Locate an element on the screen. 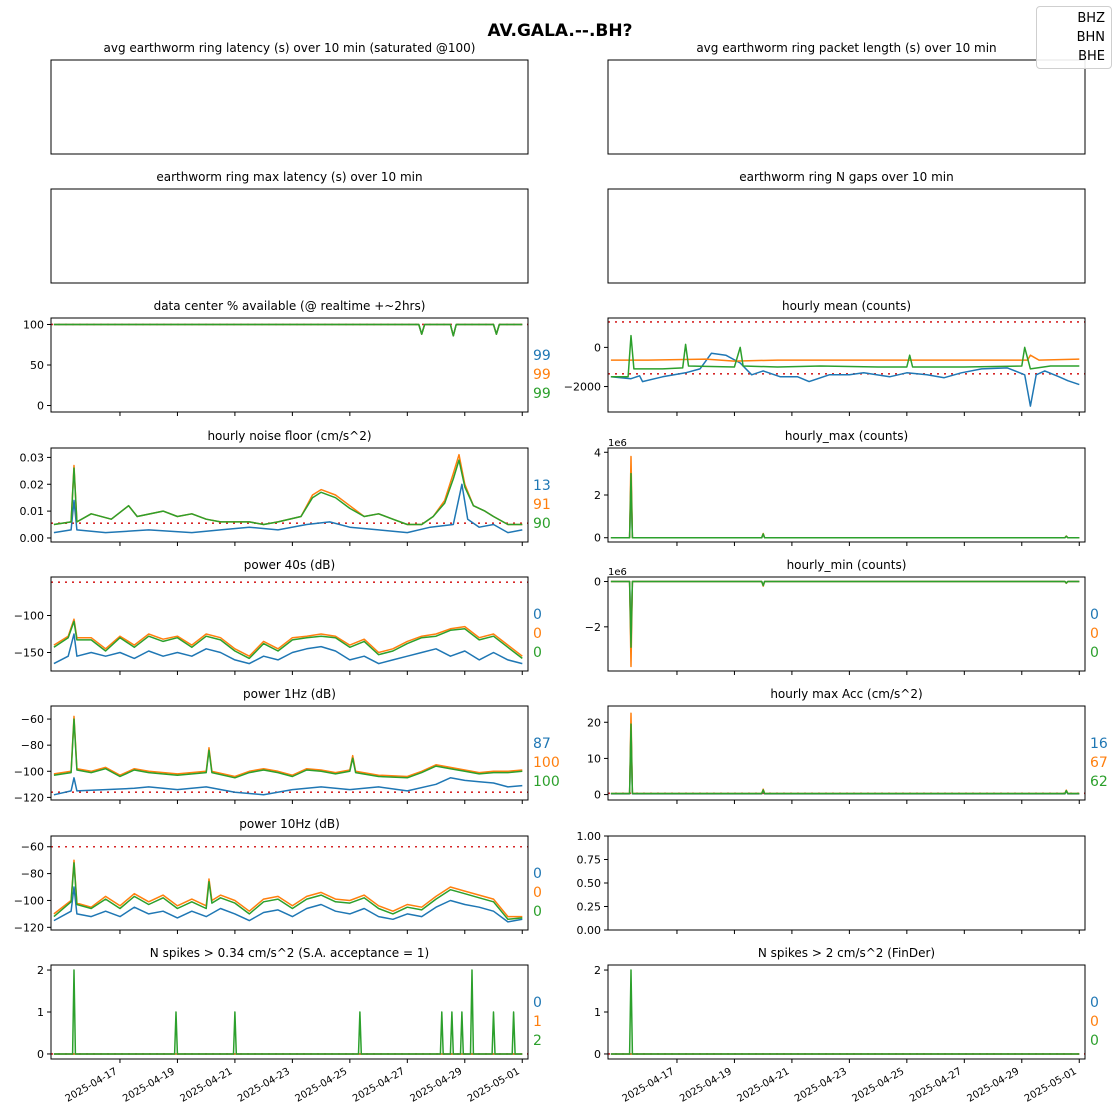 This screenshot has width=1120, height=1120. panel-hourly-mean: hourly mean (counts) −2000 0 is located at coordinates (825, 357).